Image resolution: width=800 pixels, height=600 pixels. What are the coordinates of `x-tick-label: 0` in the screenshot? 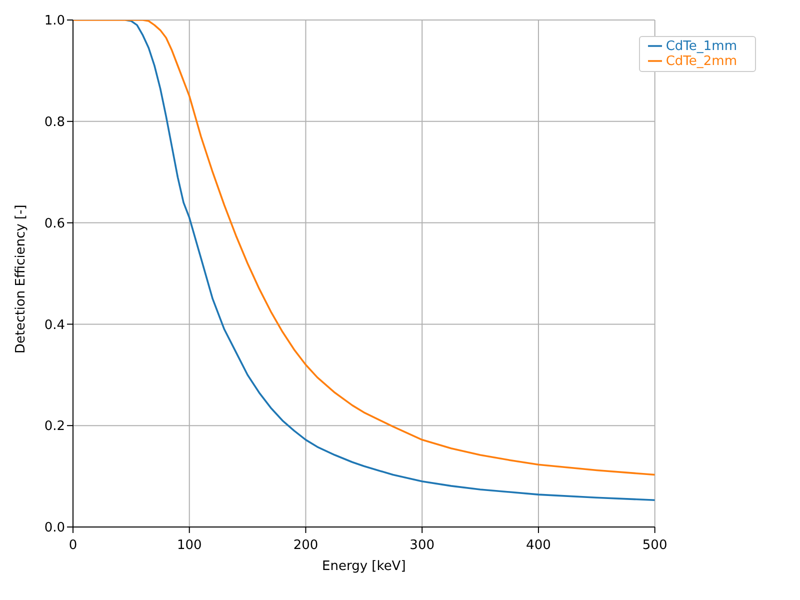 It's located at (73, 545).